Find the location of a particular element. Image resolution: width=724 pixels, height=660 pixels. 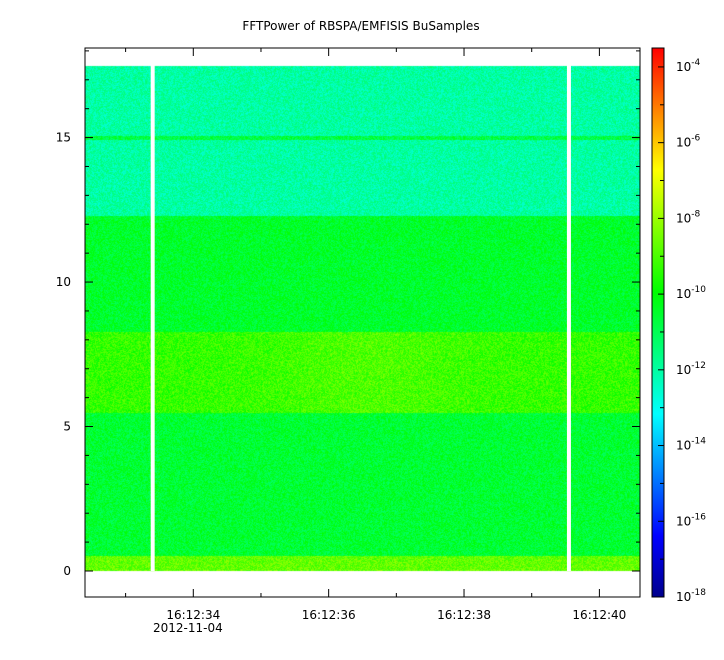

x-tick-label: 16:12:36 is located at coordinates (329, 615).